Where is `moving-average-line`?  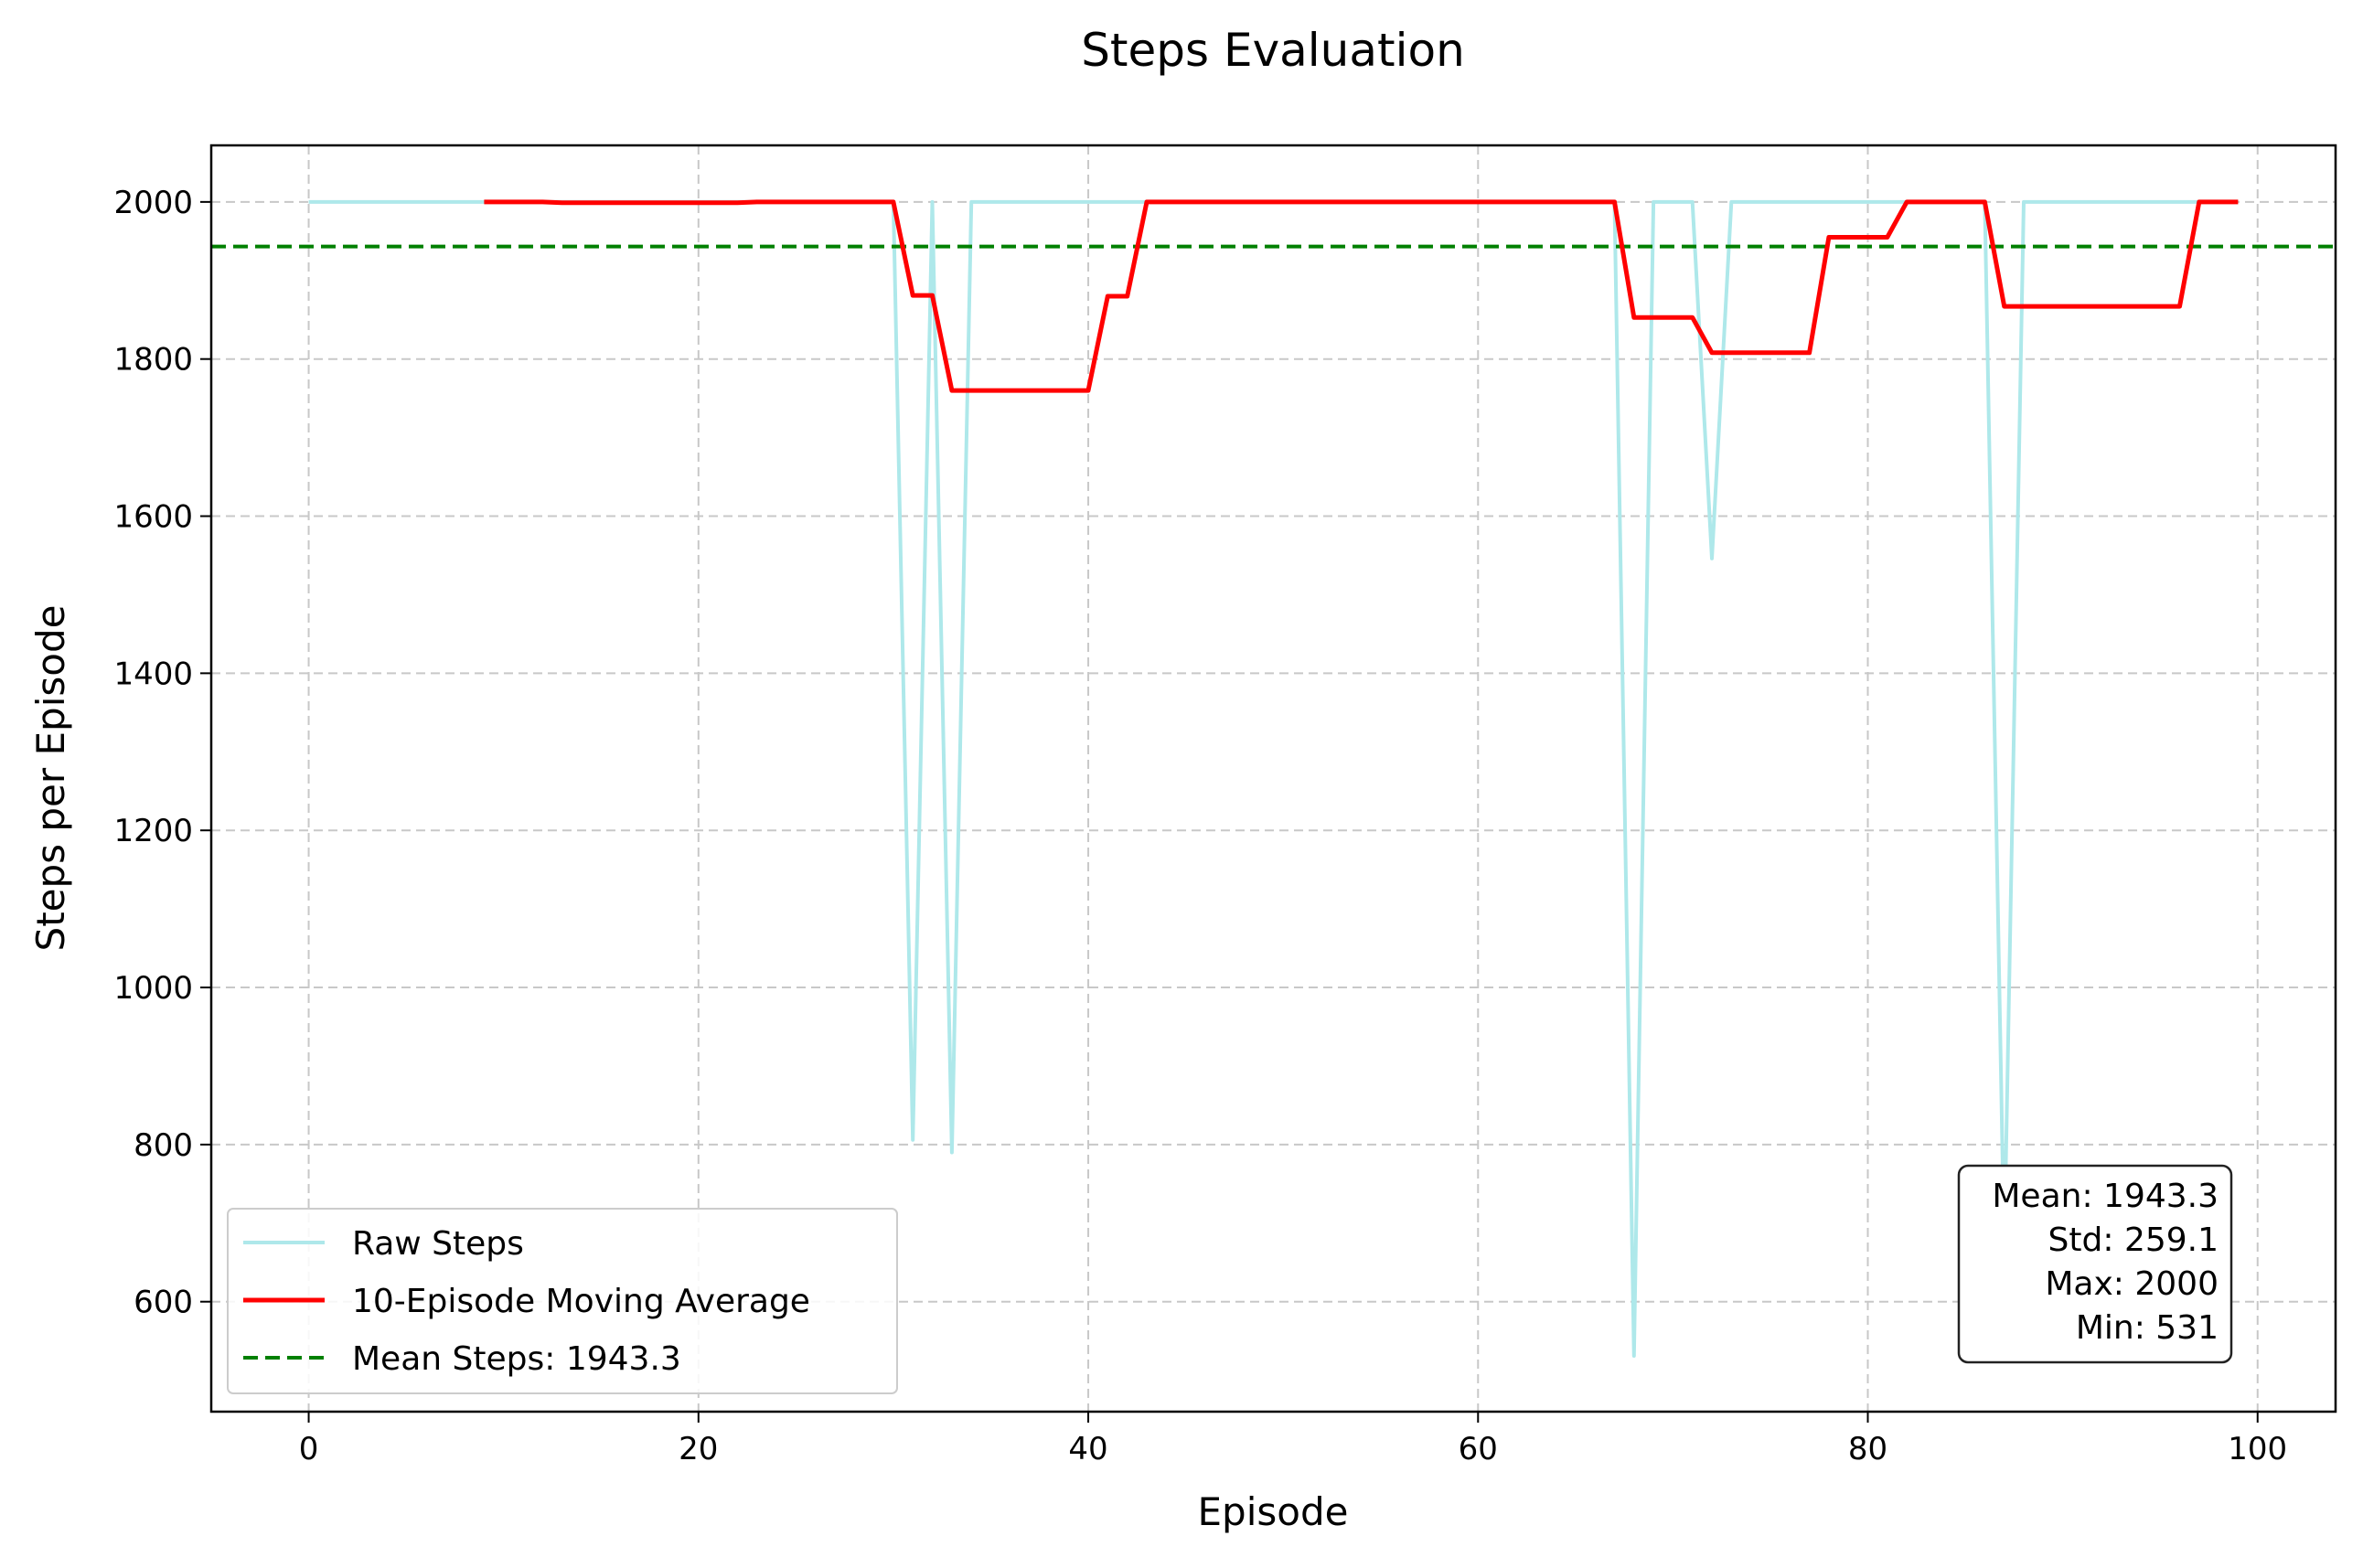
moving-average-line is located at coordinates (1362, 296).